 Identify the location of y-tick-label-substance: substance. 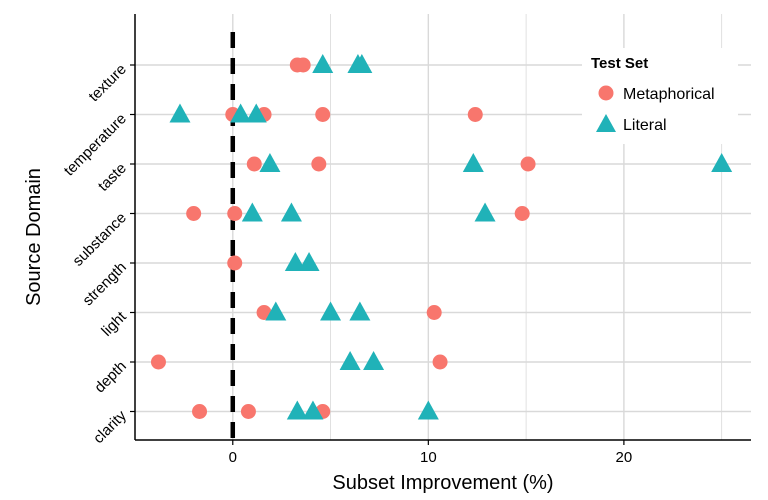
(99, 239).